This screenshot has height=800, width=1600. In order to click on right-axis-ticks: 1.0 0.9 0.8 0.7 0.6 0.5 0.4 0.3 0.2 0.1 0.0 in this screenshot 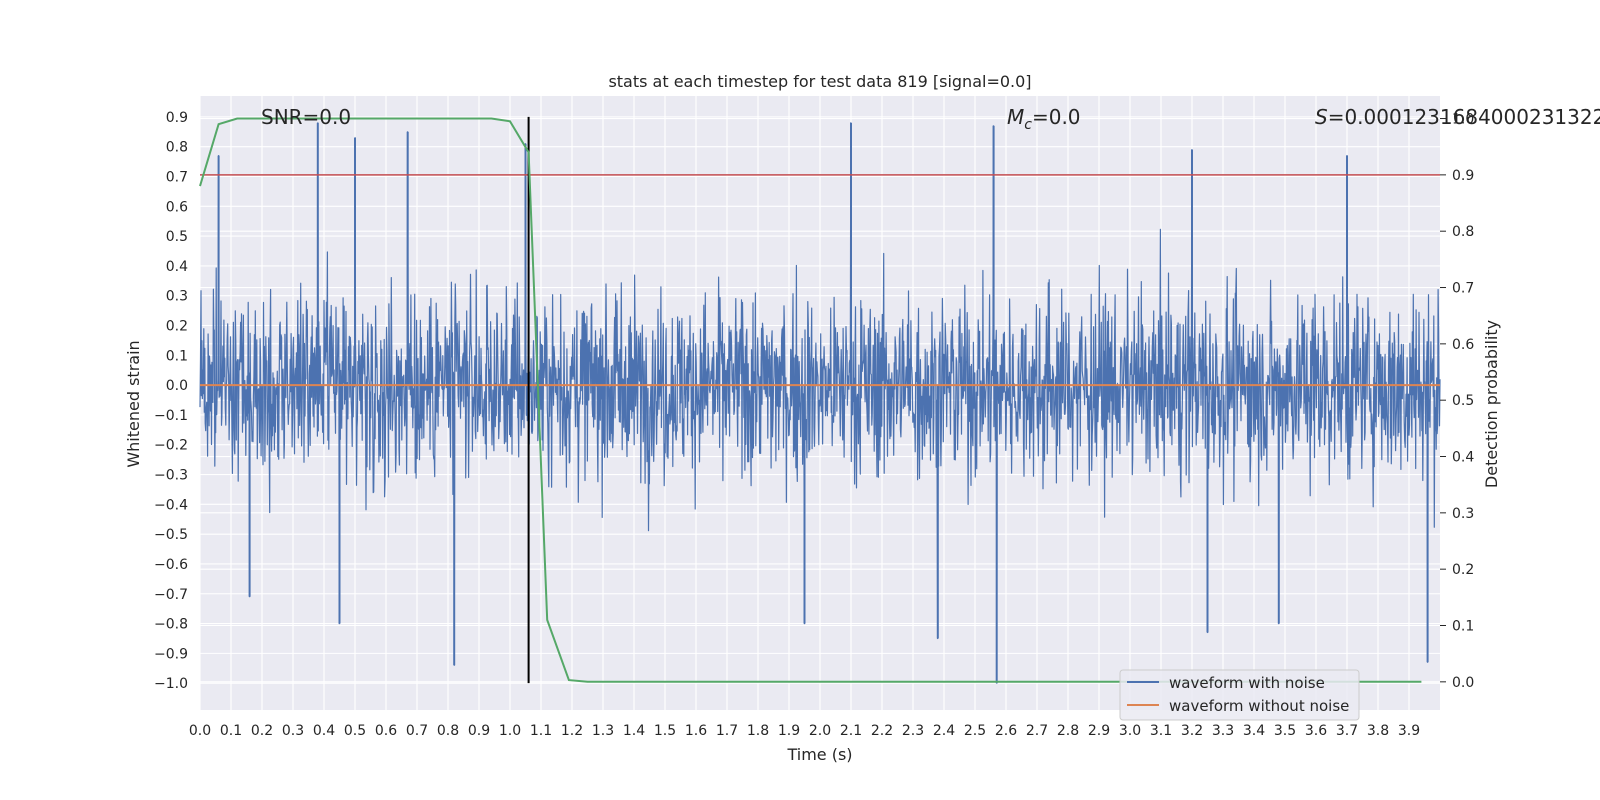, I will do `click(1457, 401)`.